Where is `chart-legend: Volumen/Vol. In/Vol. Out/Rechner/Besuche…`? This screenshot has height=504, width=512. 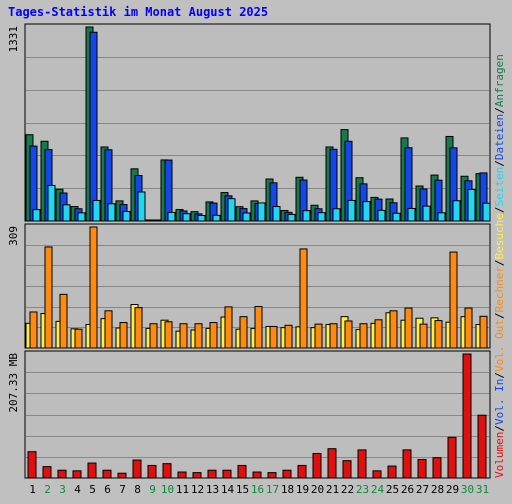 chart-legend: Volumen/Vol. In/Vol. Out/Rechner/Besuche… is located at coordinates (499, 266).